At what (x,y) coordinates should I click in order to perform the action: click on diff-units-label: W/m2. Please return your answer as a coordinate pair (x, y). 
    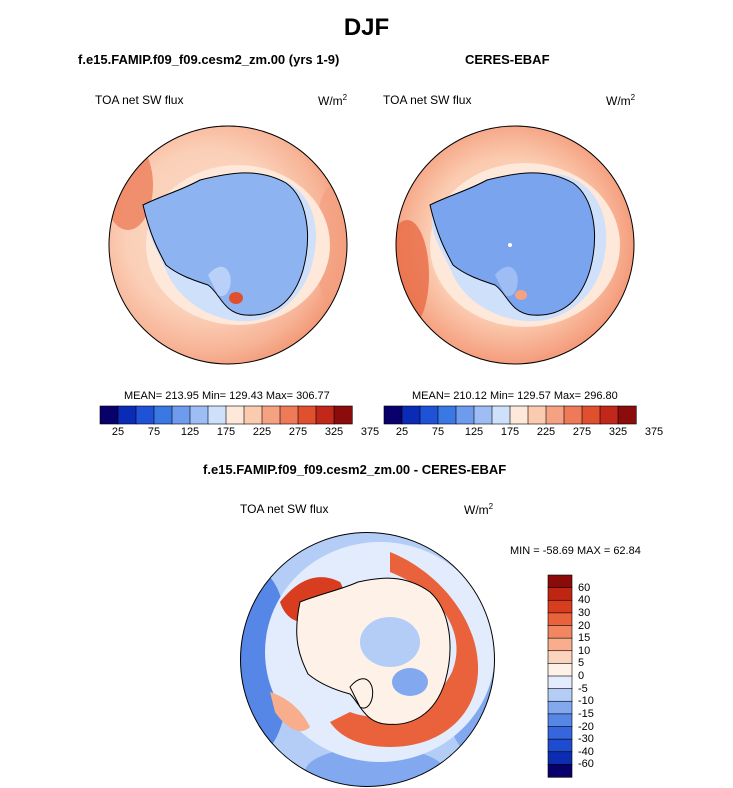
    Looking at the image, I should click on (479, 509).